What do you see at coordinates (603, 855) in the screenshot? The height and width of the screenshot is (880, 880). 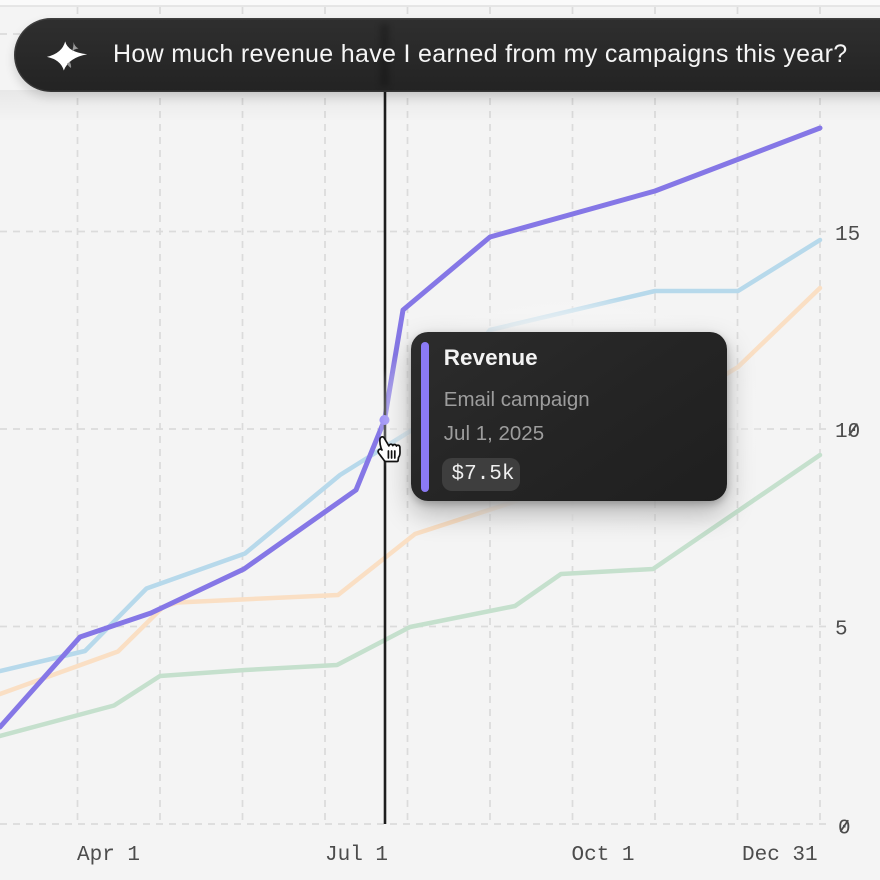 I see `svg-text: Oct 1` at bounding box center [603, 855].